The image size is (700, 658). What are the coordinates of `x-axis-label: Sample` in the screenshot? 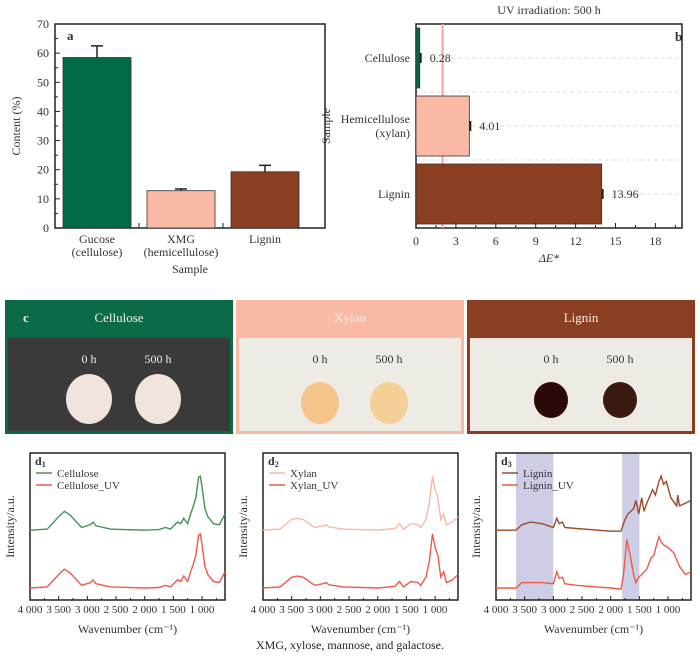 It's located at (190, 269).